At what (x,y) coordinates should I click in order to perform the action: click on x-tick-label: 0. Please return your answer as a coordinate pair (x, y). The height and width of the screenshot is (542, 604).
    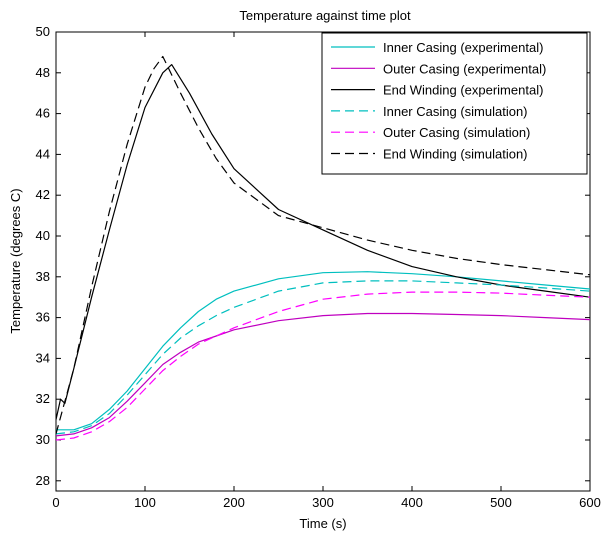
    Looking at the image, I should click on (55, 502).